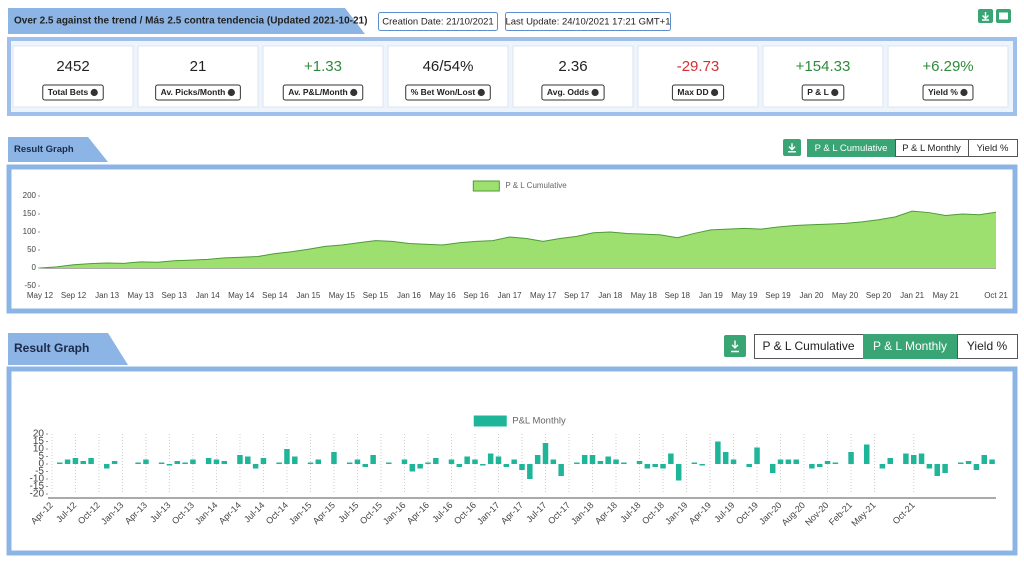 The width and height of the screenshot is (1024, 563). I want to click on y-tick-label: 20, so click(39, 434).